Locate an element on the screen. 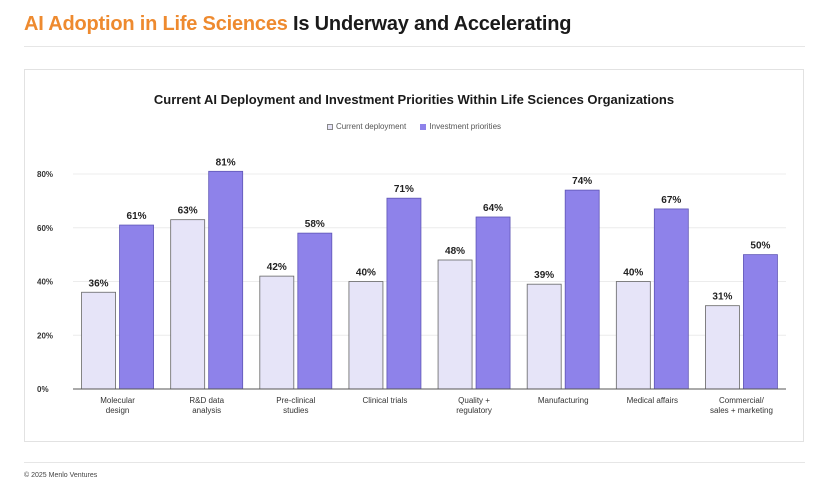  x-tick-label: Quality + is located at coordinates (474, 400).